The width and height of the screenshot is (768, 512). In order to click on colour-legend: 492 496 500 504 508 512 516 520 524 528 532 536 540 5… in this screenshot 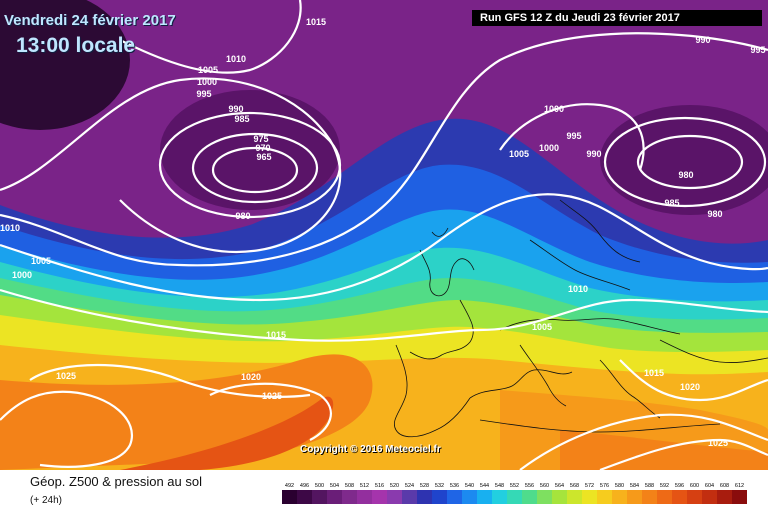, I will do `click(514, 493)`.